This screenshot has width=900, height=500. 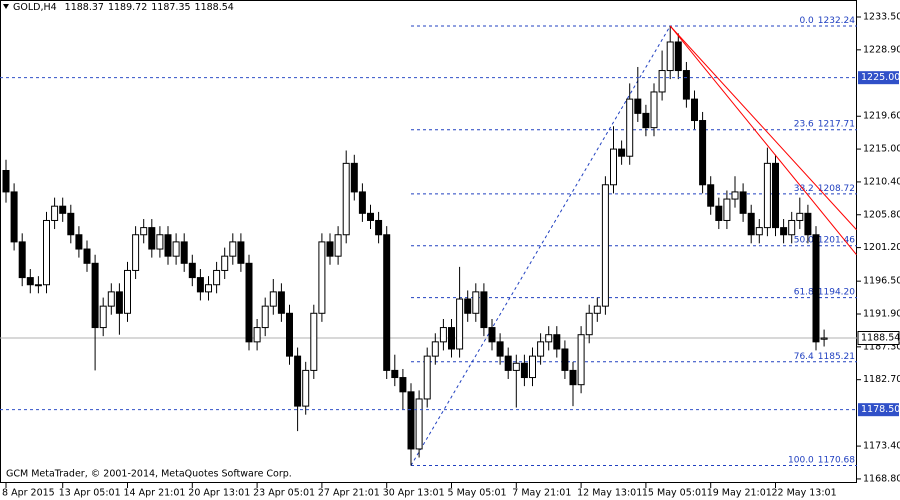 What do you see at coordinates (881, 379) in the screenshot?
I see `y-tick-label: 1182.70` at bounding box center [881, 379].